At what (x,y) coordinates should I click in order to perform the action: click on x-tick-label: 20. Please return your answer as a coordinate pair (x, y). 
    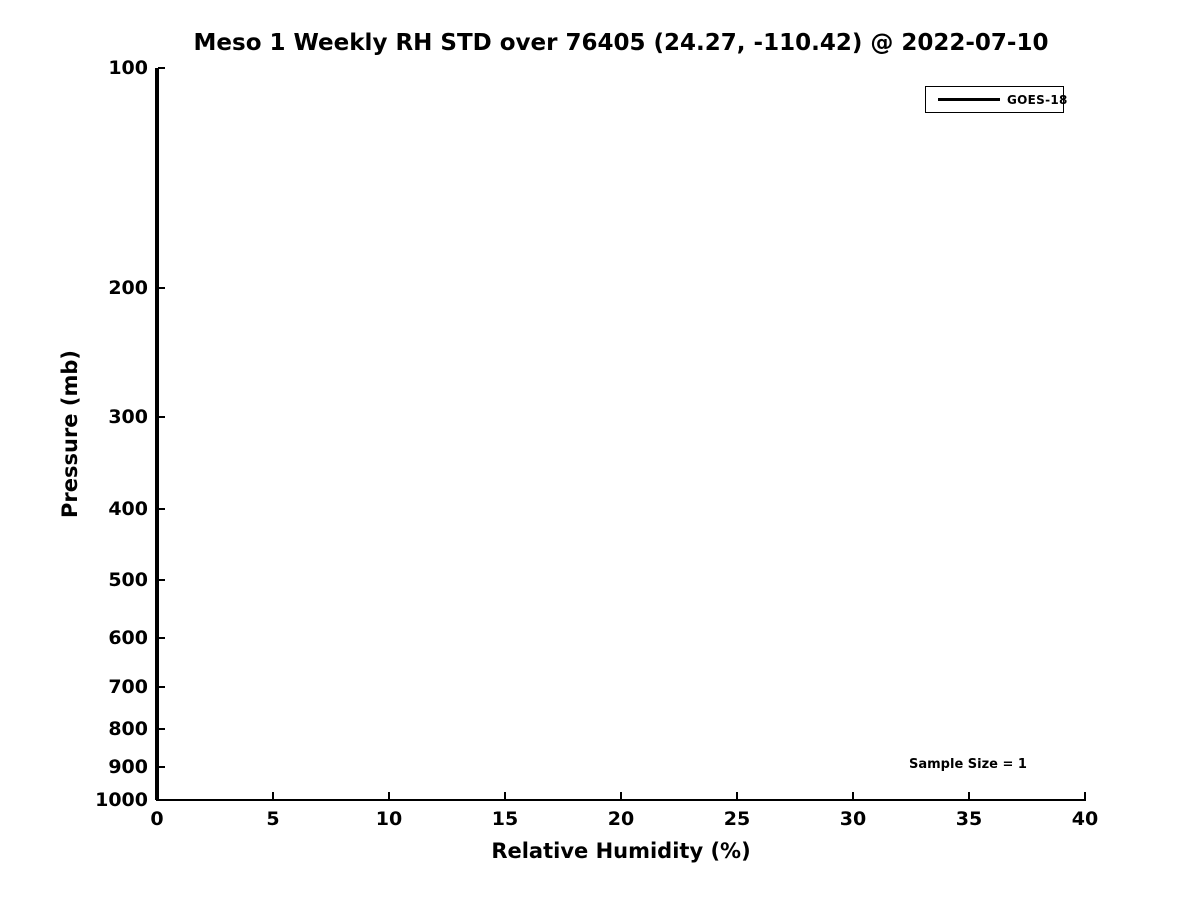
    Looking at the image, I should click on (621, 819).